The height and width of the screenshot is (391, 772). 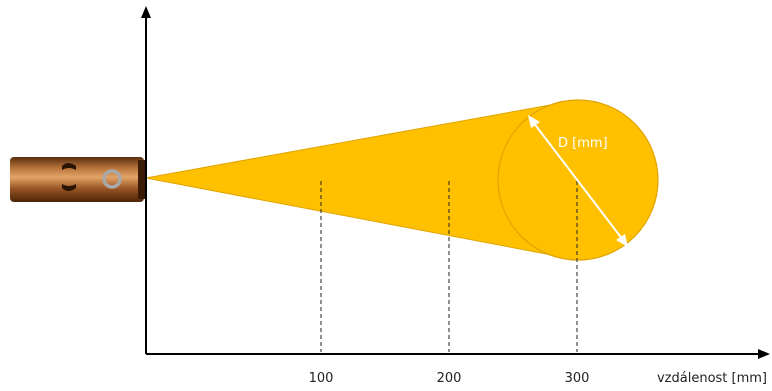 I want to click on arrowhead-bottom, so click(x=622, y=240).